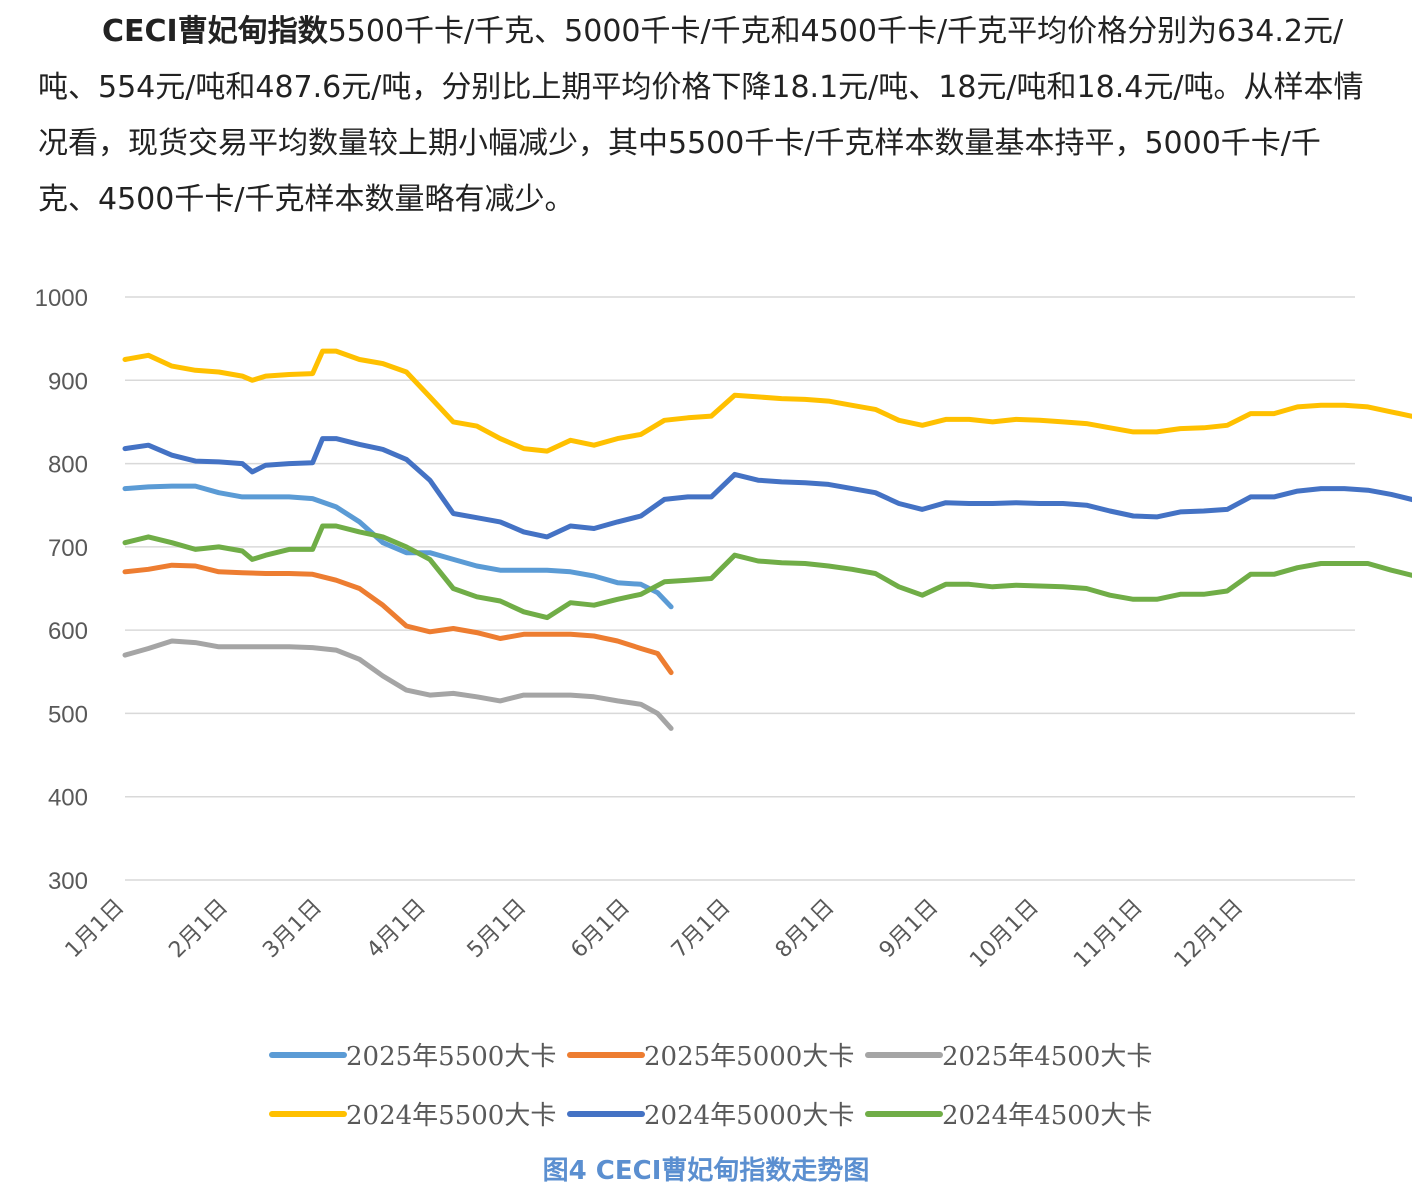 This screenshot has height=1202, width=1412. I want to click on x-tick-label: 1月1日, so click(95, 929).